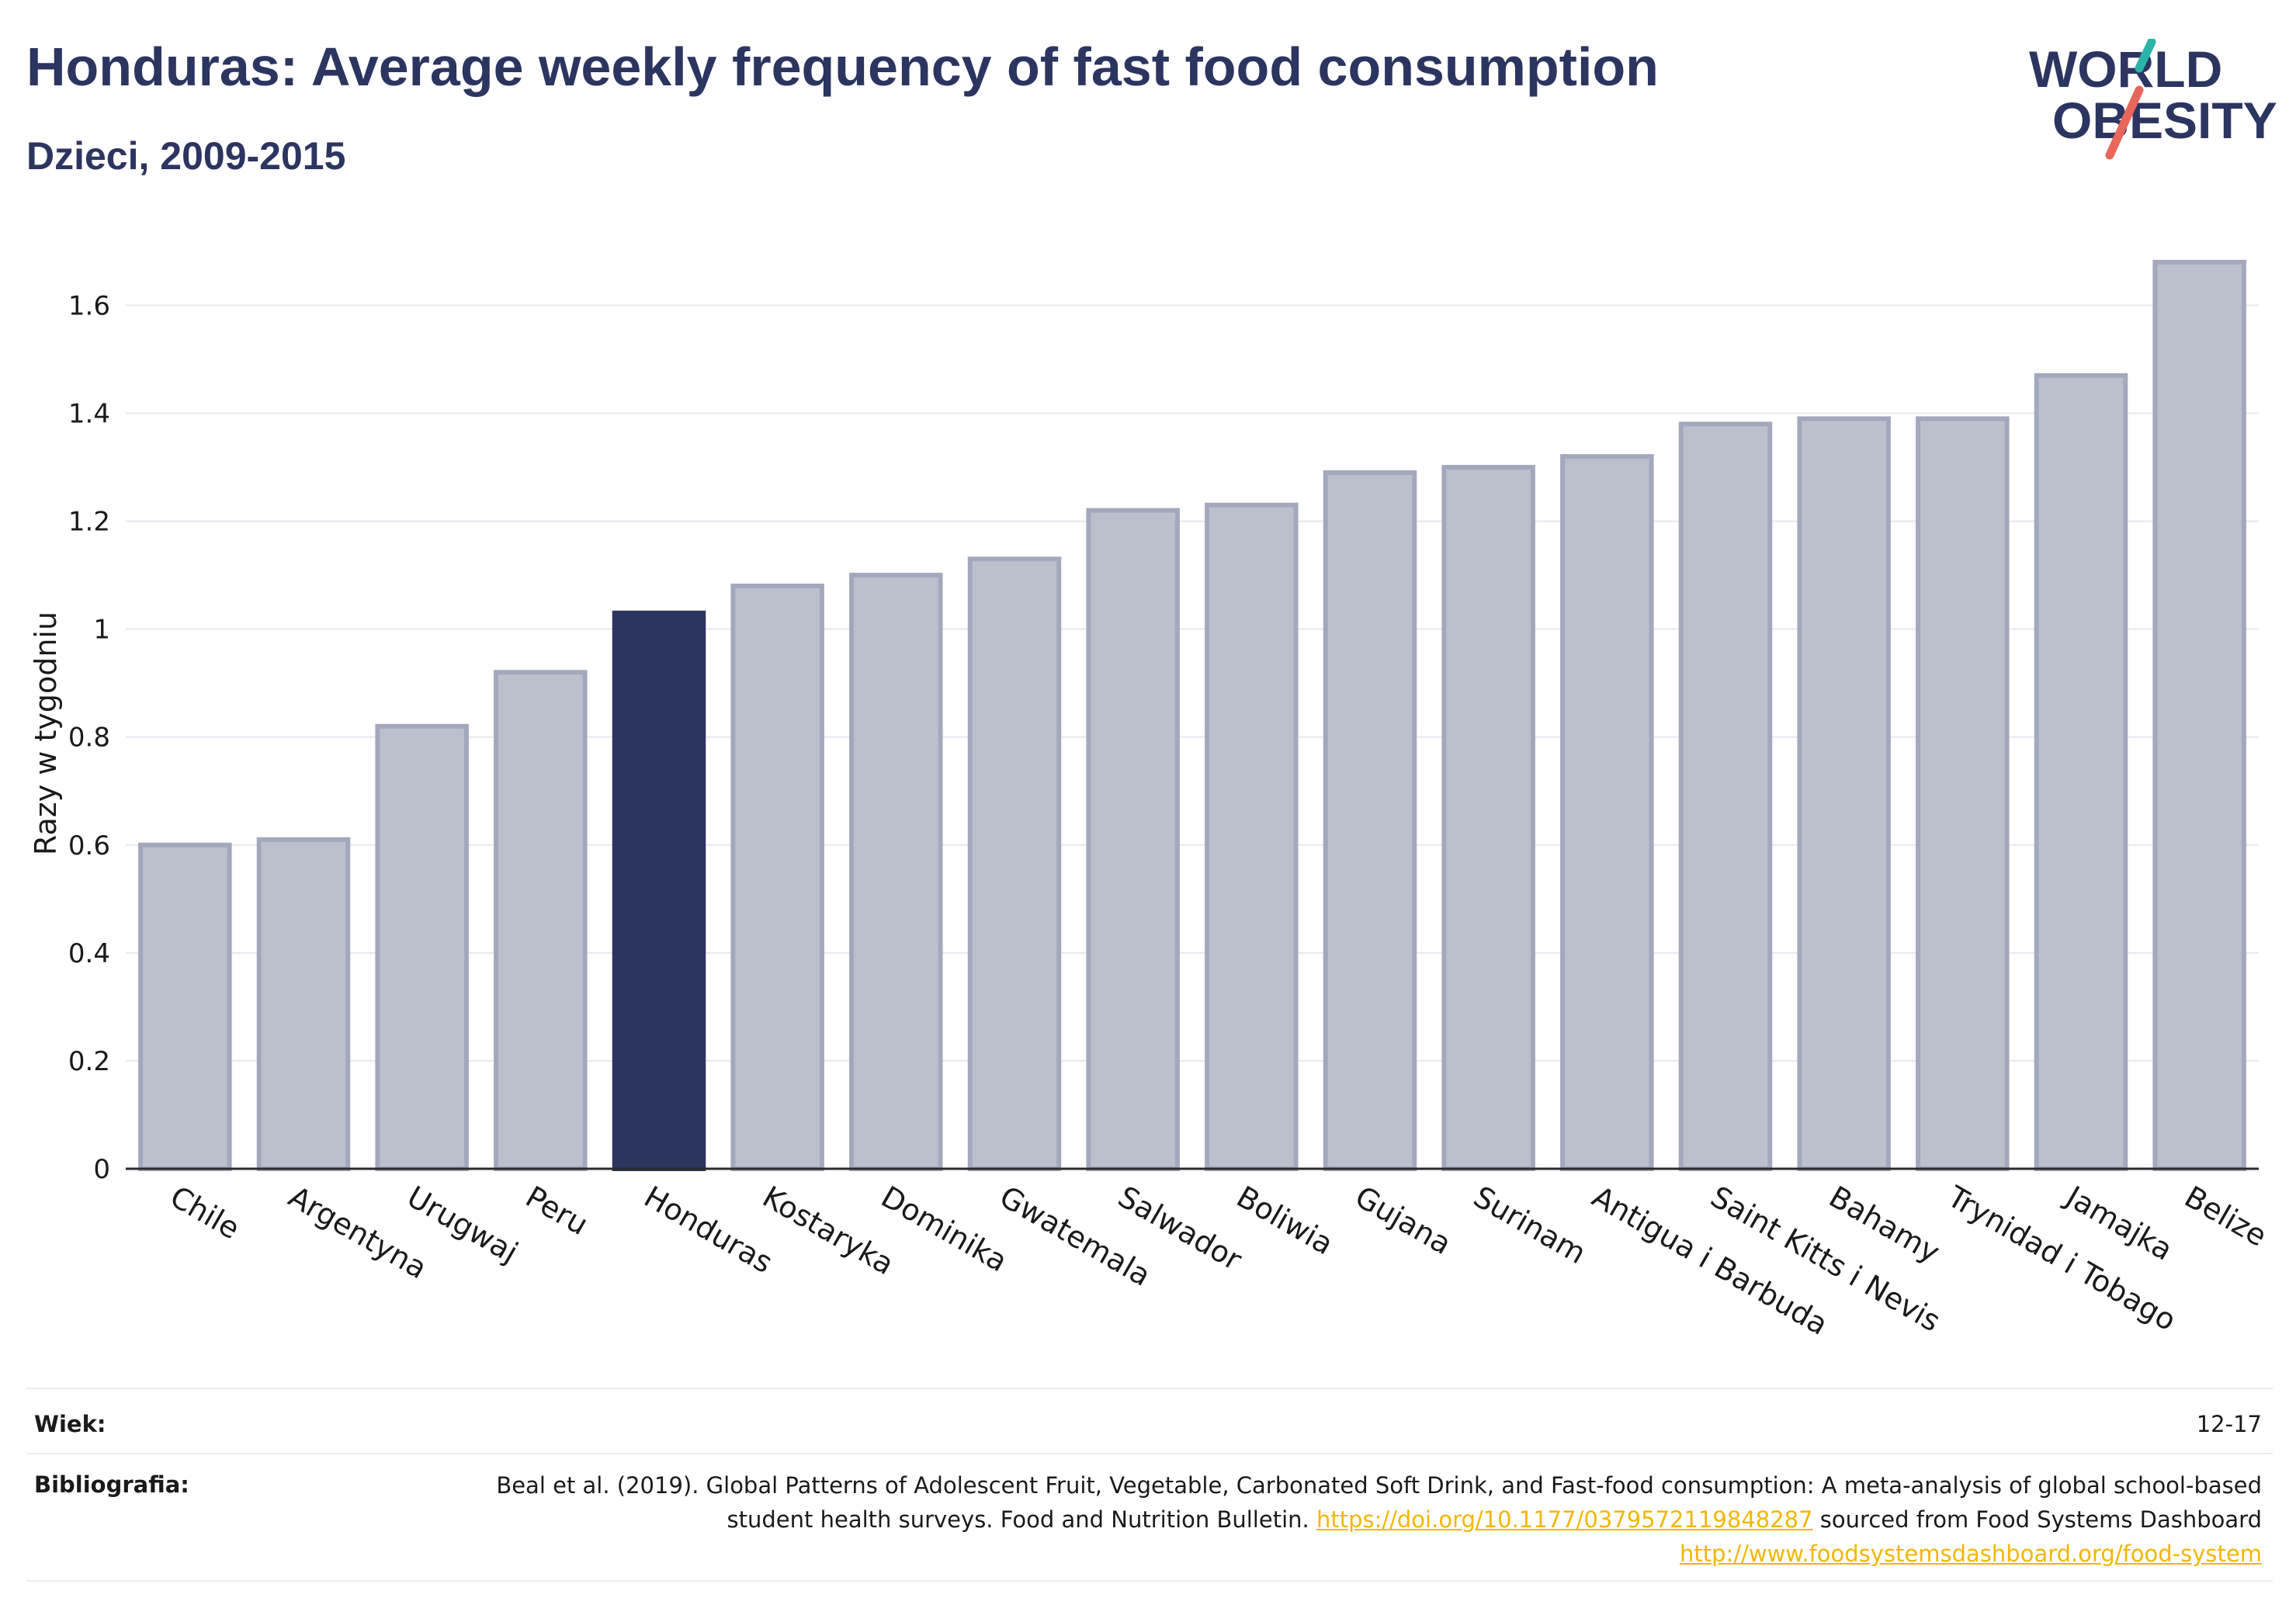  I want to click on x-tick-label: Honduras, so click(709, 1230).